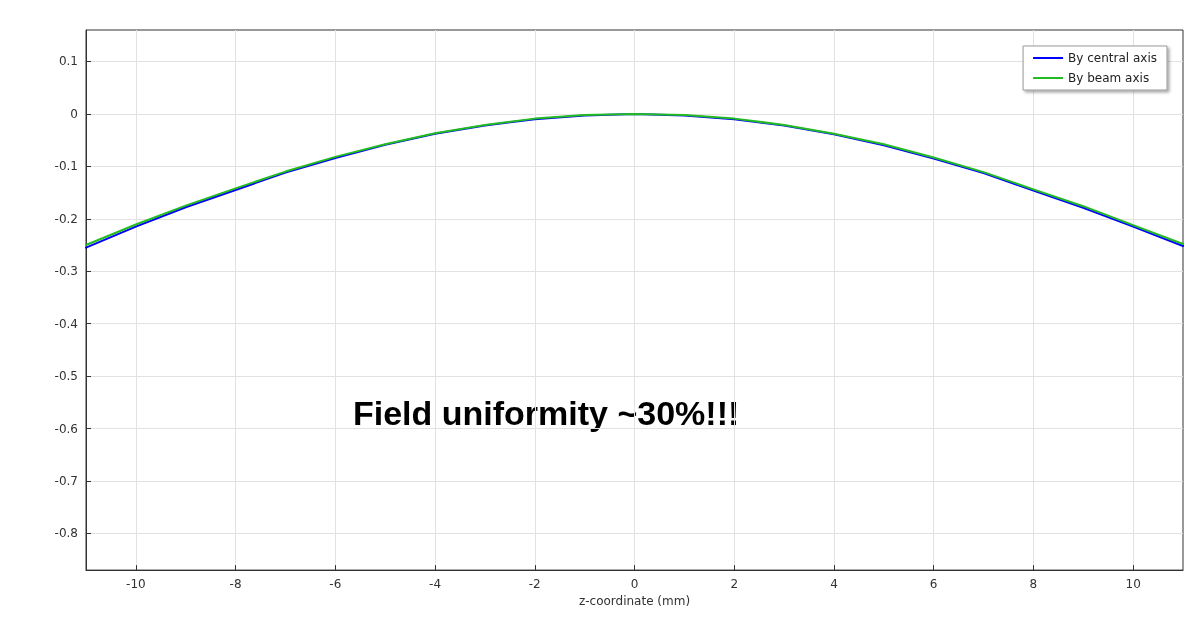 Image resolution: width=1195 pixels, height=620 pixels. I want to click on y-tick-label: 0, so click(74, 113).